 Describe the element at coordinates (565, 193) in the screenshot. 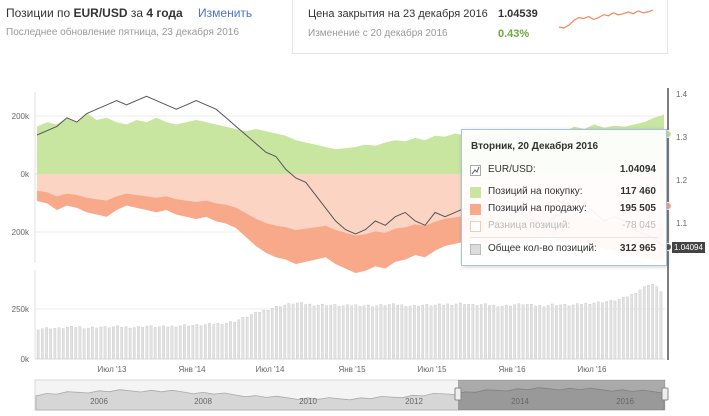

I see `tooltip-row-buy: Позиций на покупку: 117 460` at that location.